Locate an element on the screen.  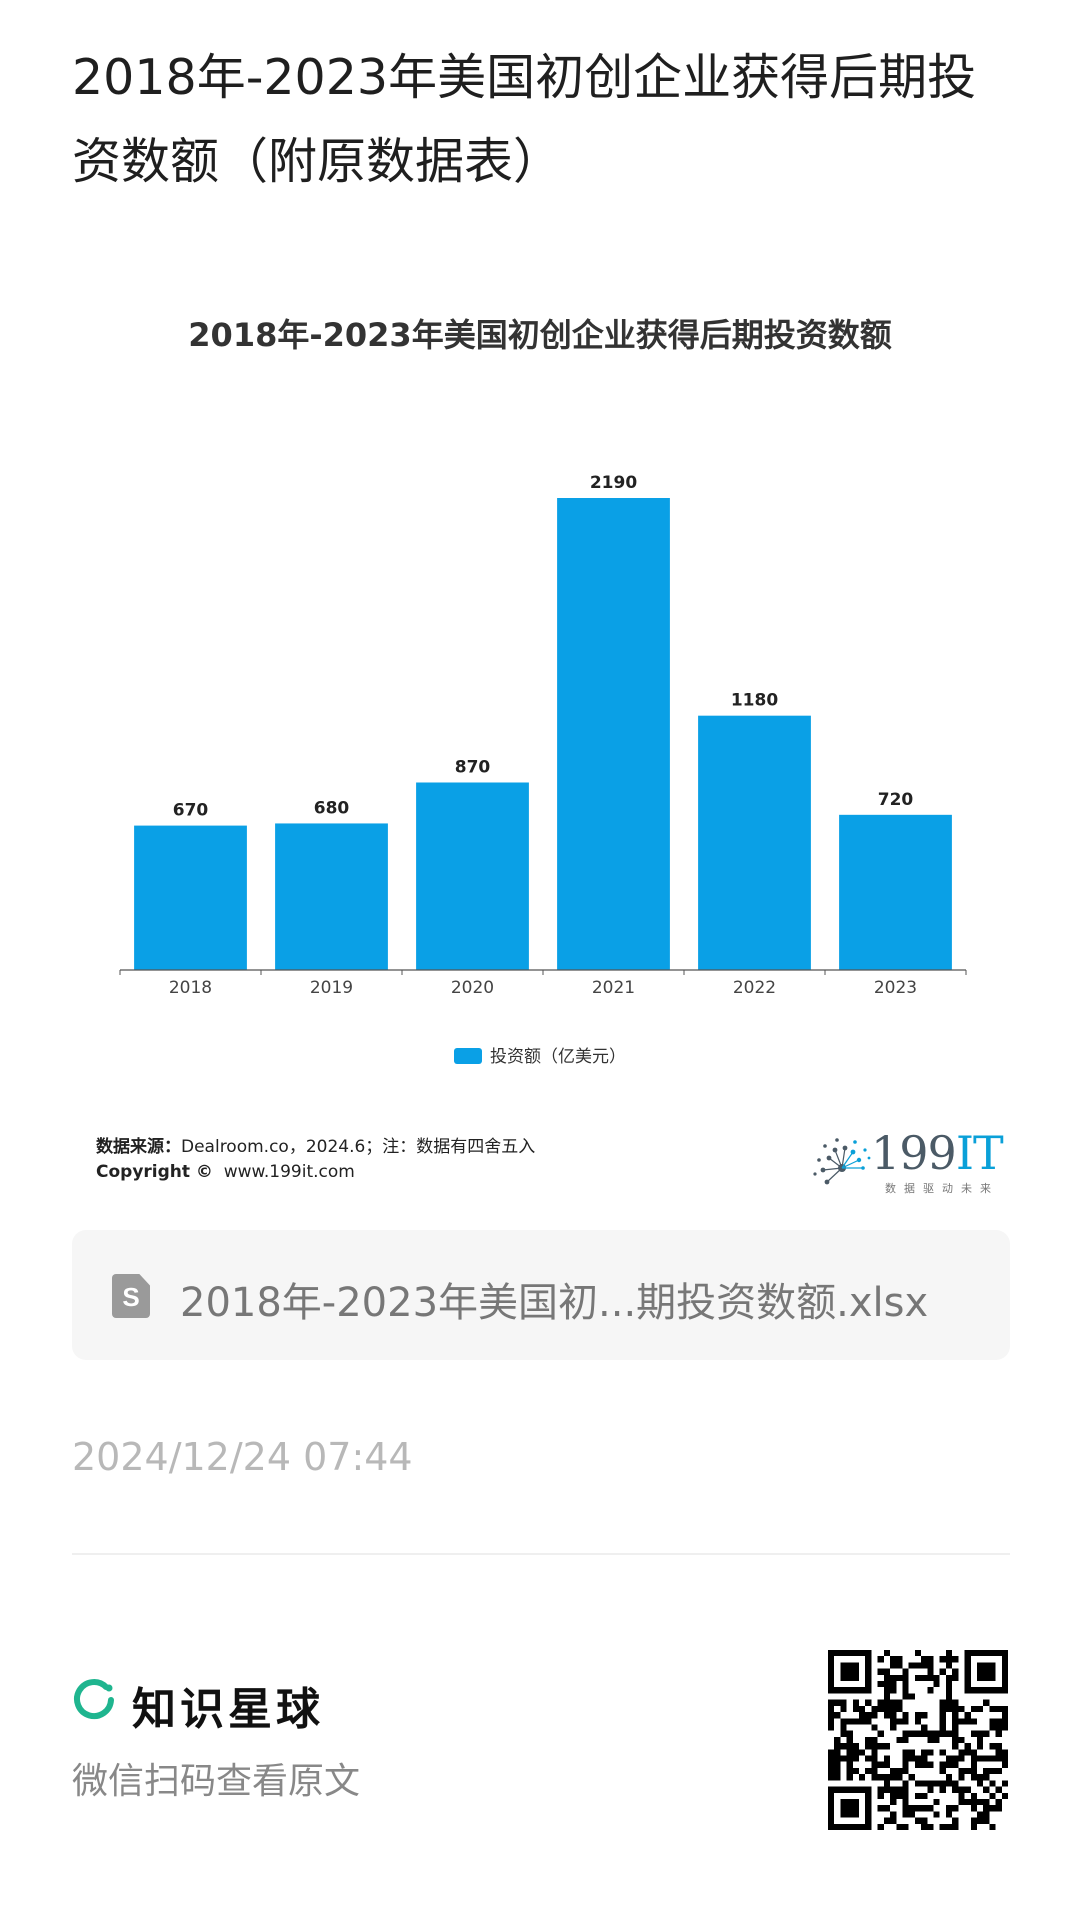
data-label-2022: 1180 is located at coordinates (754, 701).